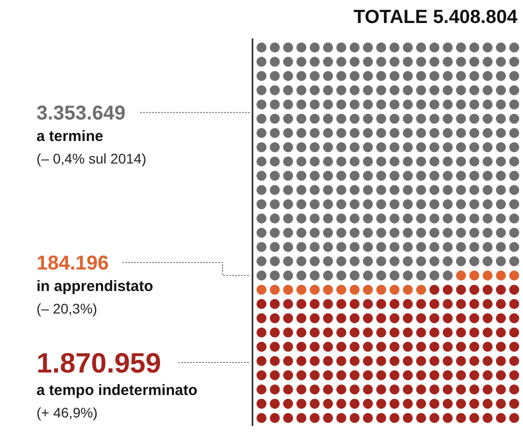 The height and width of the screenshot is (436, 523). Describe the element at coordinates (95, 286) in the screenshot. I see `category-label: in apprendistato` at that location.